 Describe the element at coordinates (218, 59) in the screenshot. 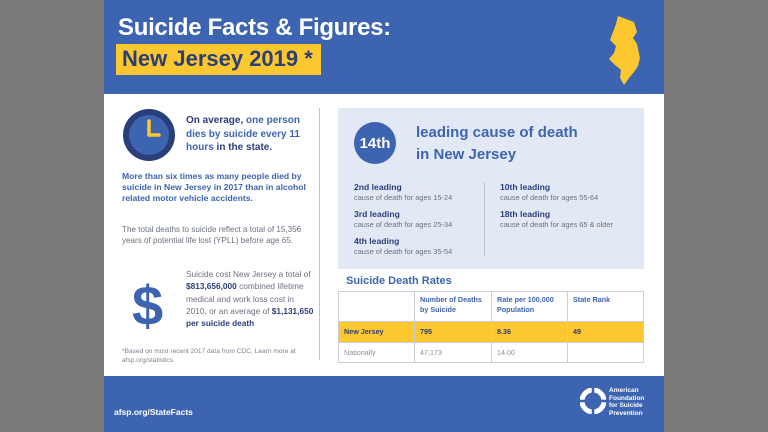

I see `page-subtitle: New Jersey 2019 *` at that location.